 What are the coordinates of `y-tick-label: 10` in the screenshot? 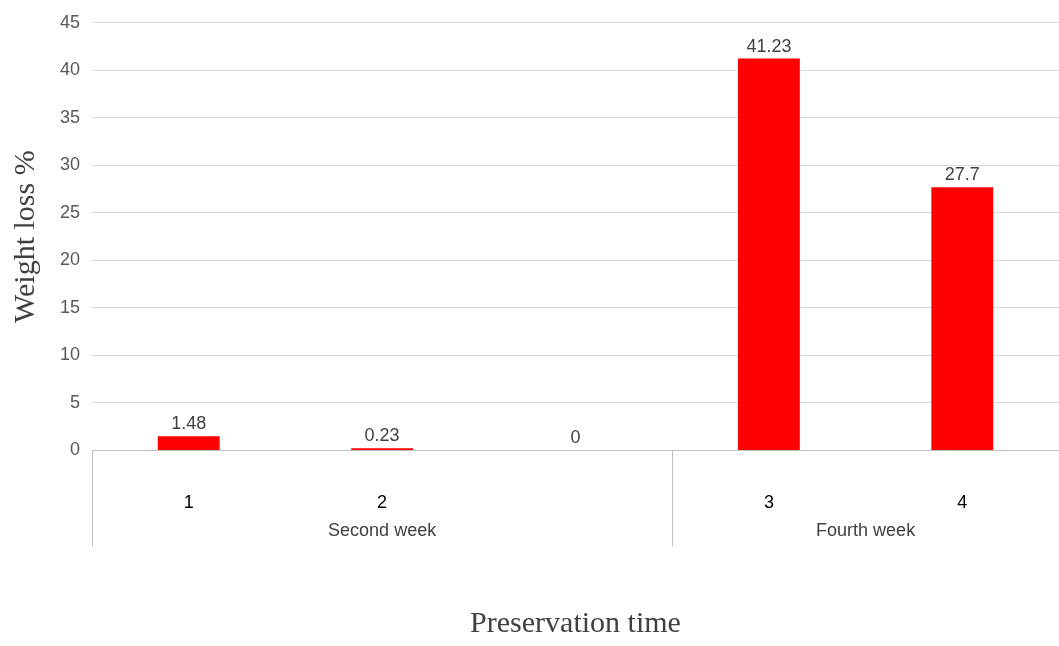 It's located at (70, 354).